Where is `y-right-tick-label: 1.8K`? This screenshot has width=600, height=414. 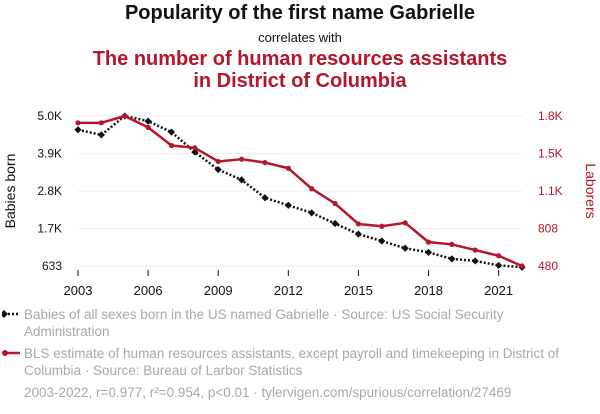
y-right-tick-label: 1.8K is located at coordinates (550, 116).